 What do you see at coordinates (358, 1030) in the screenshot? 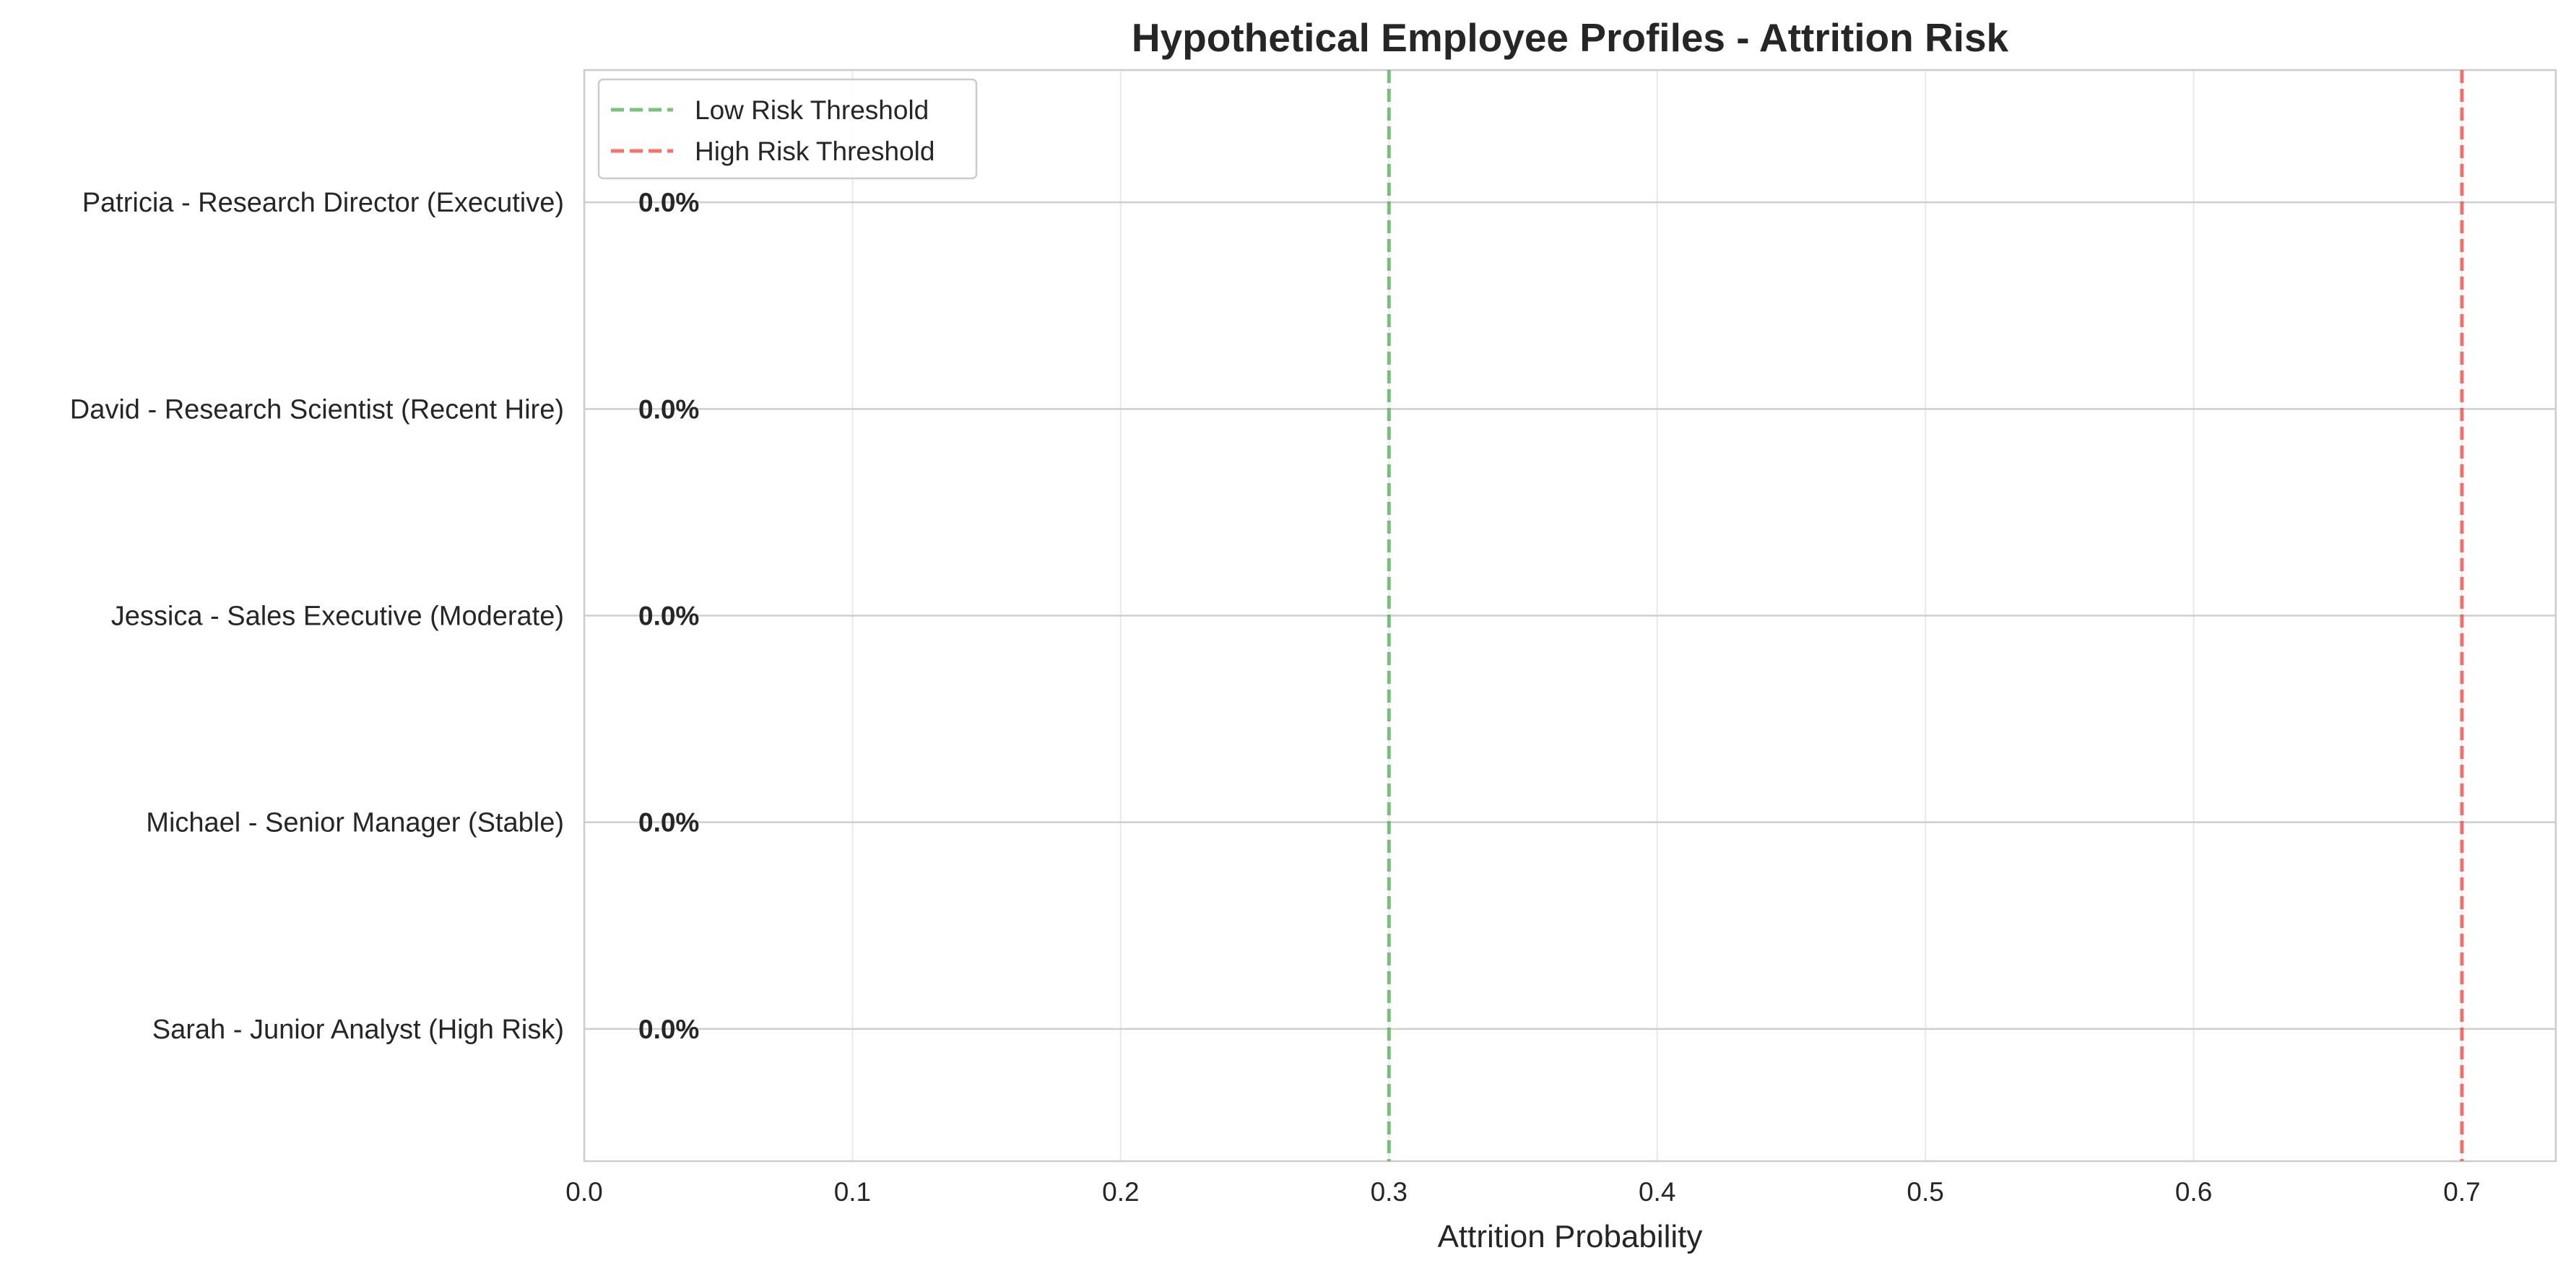
I see `y-tick-label: Sarah - Junior Analyst (High Risk)` at bounding box center [358, 1030].